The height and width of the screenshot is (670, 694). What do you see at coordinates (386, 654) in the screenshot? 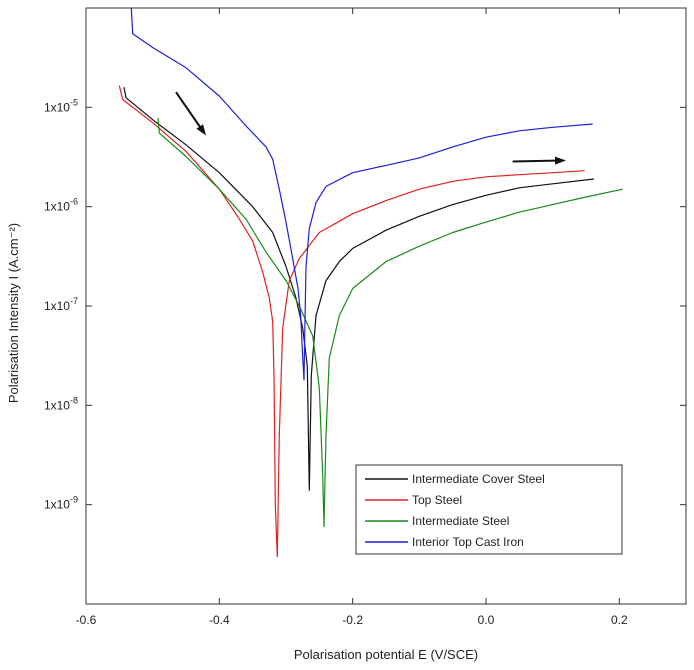
I see `x-axis-title: Polarisation potential E (V/SCE)` at bounding box center [386, 654].